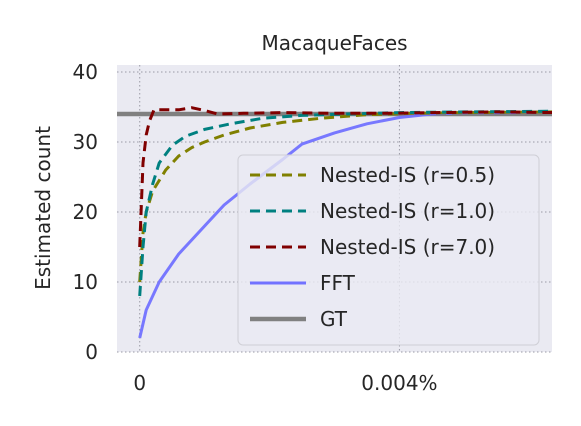  I want to click on y-tick-label: 40, so click(85, 72).